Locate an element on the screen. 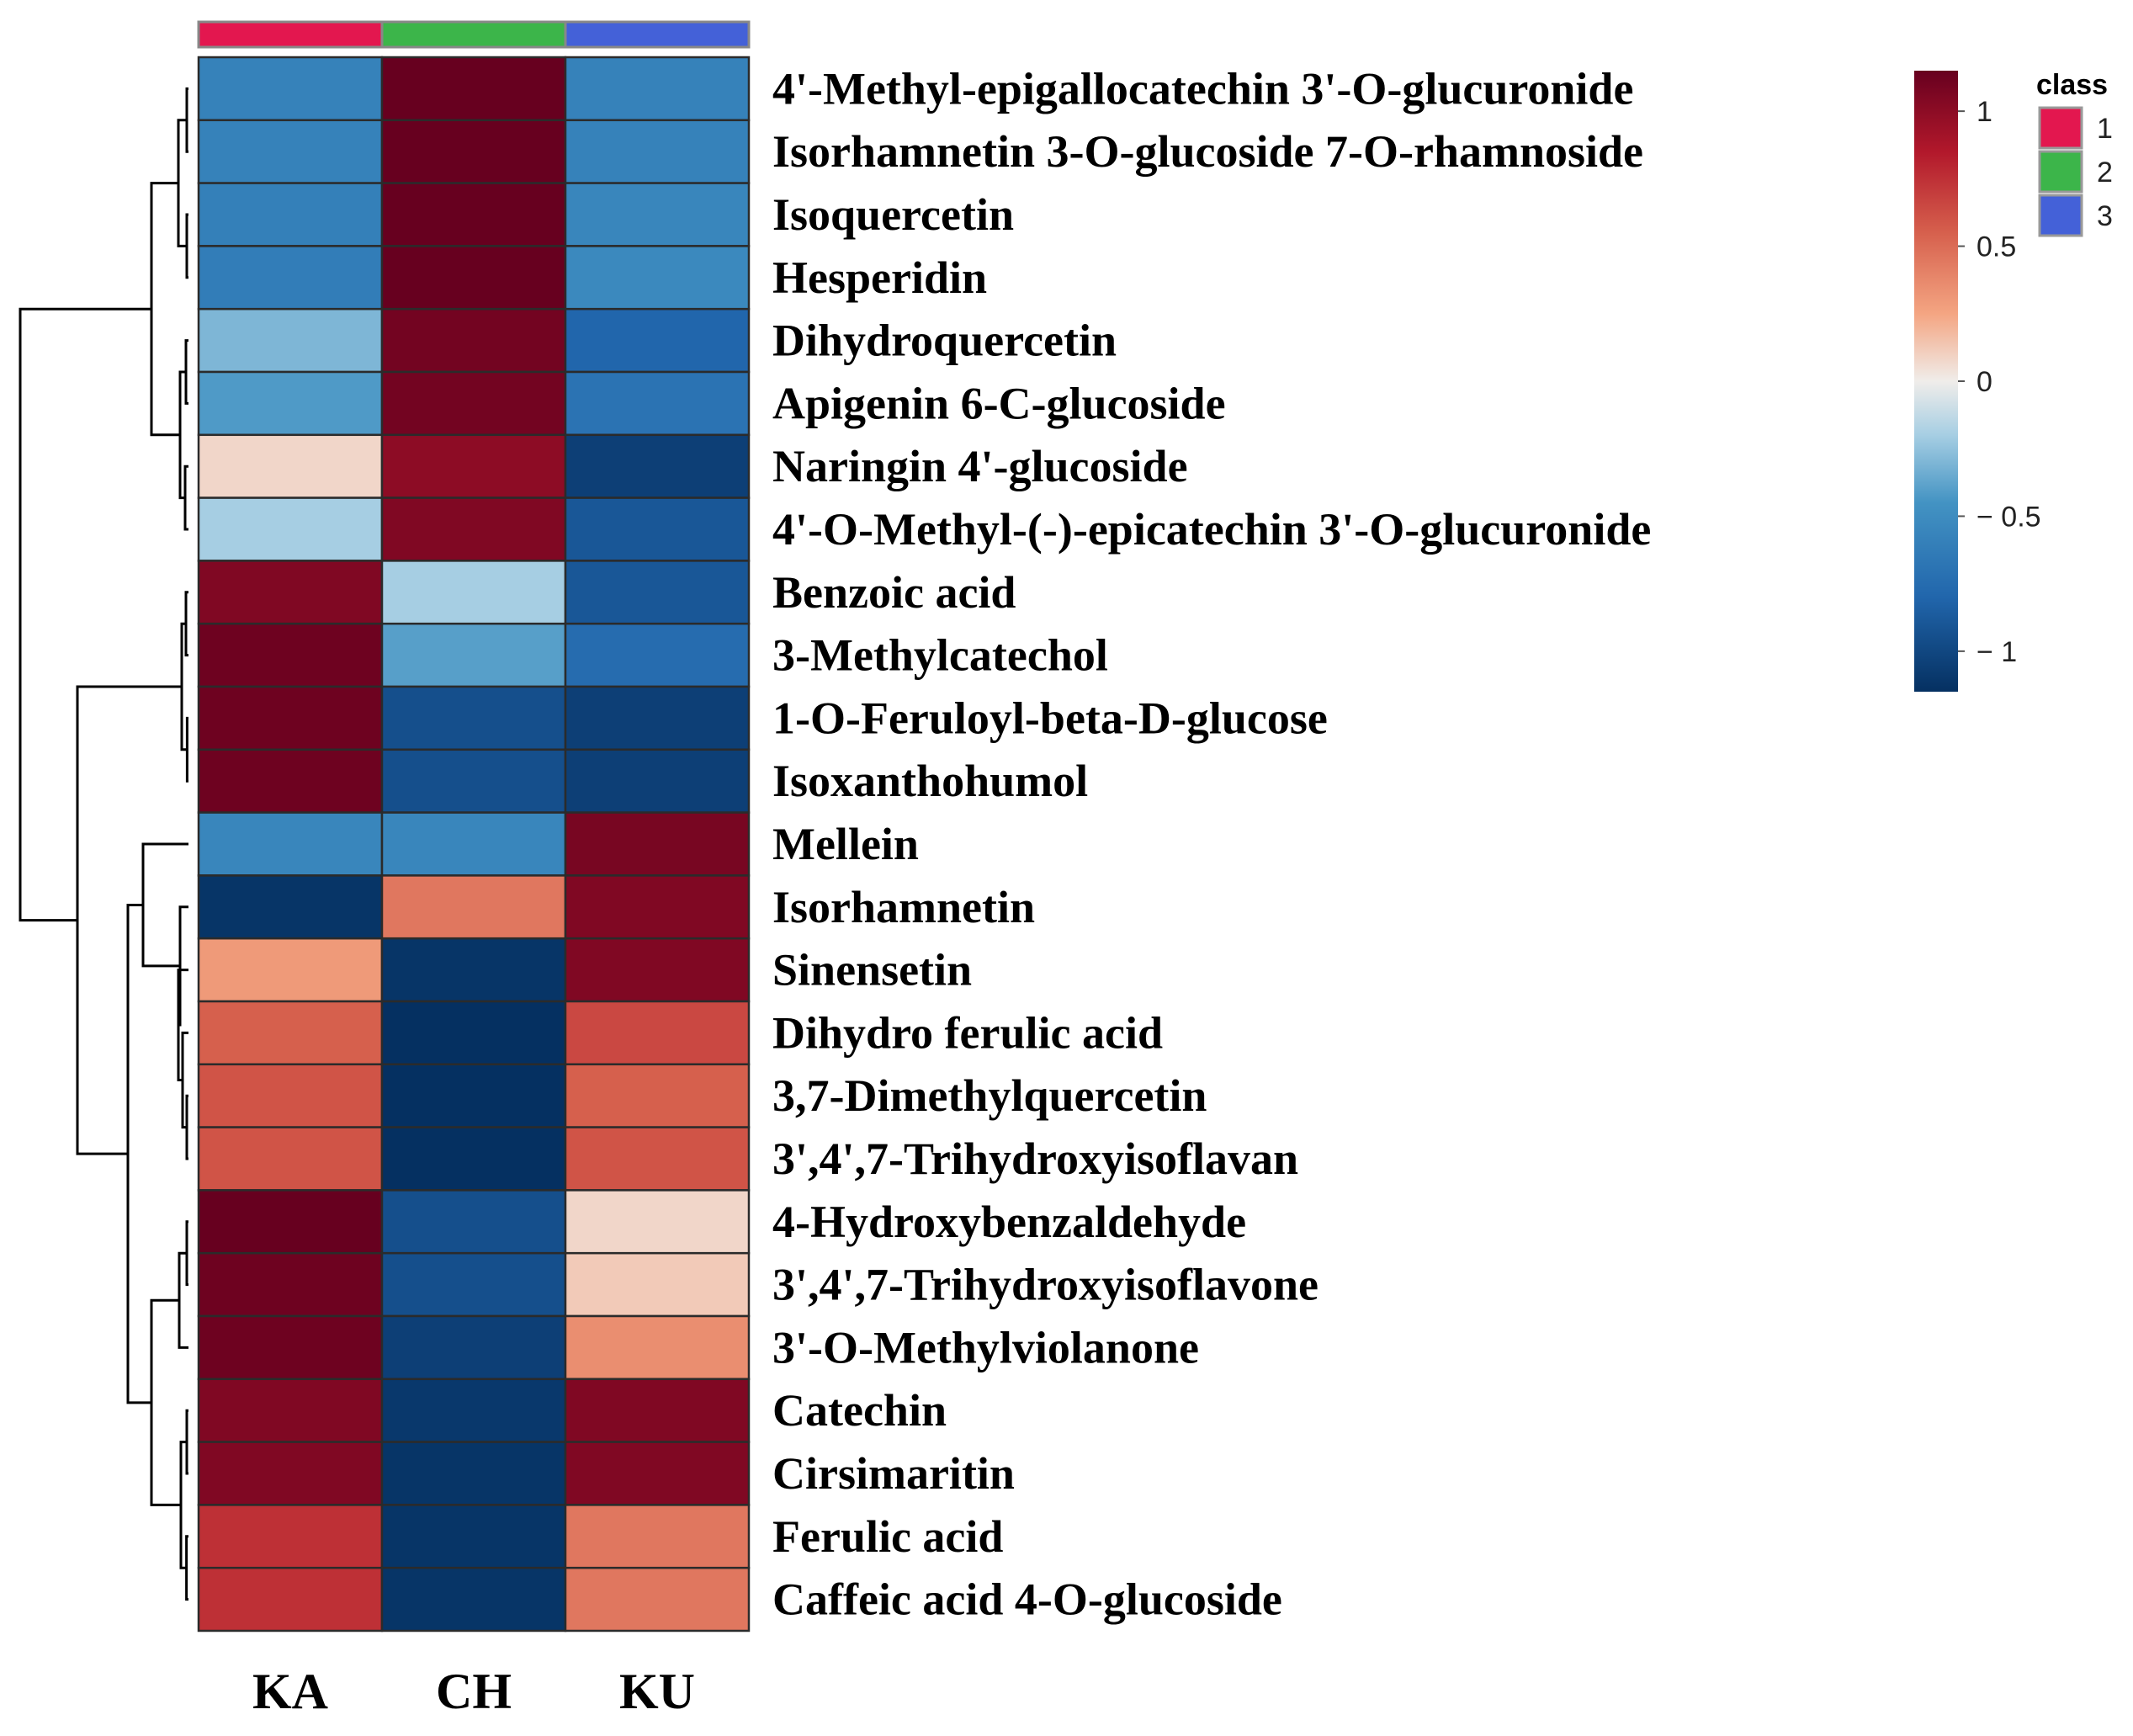 The width and height of the screenshot is (2133, 1736). row-label: Caffeic acid 4-O-glucoside is located at coordinates (1027, 1599).